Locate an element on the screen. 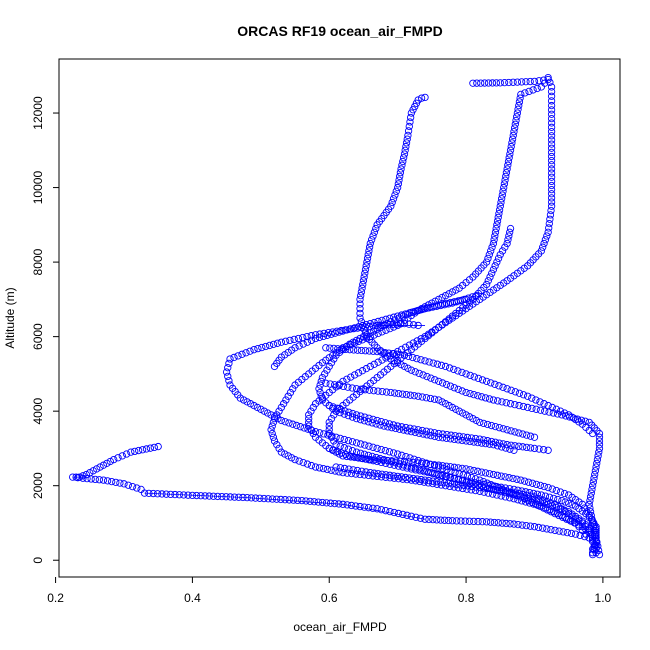 The width and height of the screenshot is (650, 650). x-tick-label: 0.2 is located at coordinates (55, 598).